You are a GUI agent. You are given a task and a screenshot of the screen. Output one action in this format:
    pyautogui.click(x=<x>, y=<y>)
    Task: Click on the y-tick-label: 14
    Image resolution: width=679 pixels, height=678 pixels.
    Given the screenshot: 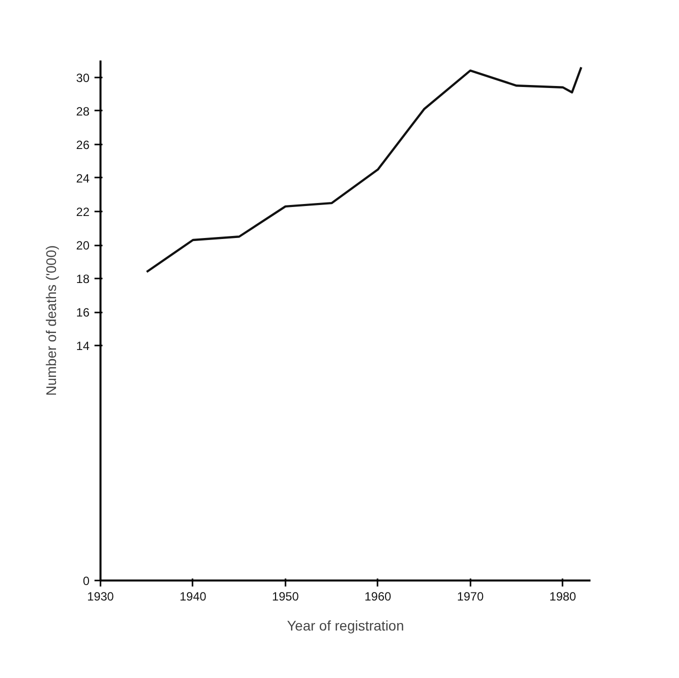 What is the action you would take?
    pyautogui.click(x=83, y=346)
    